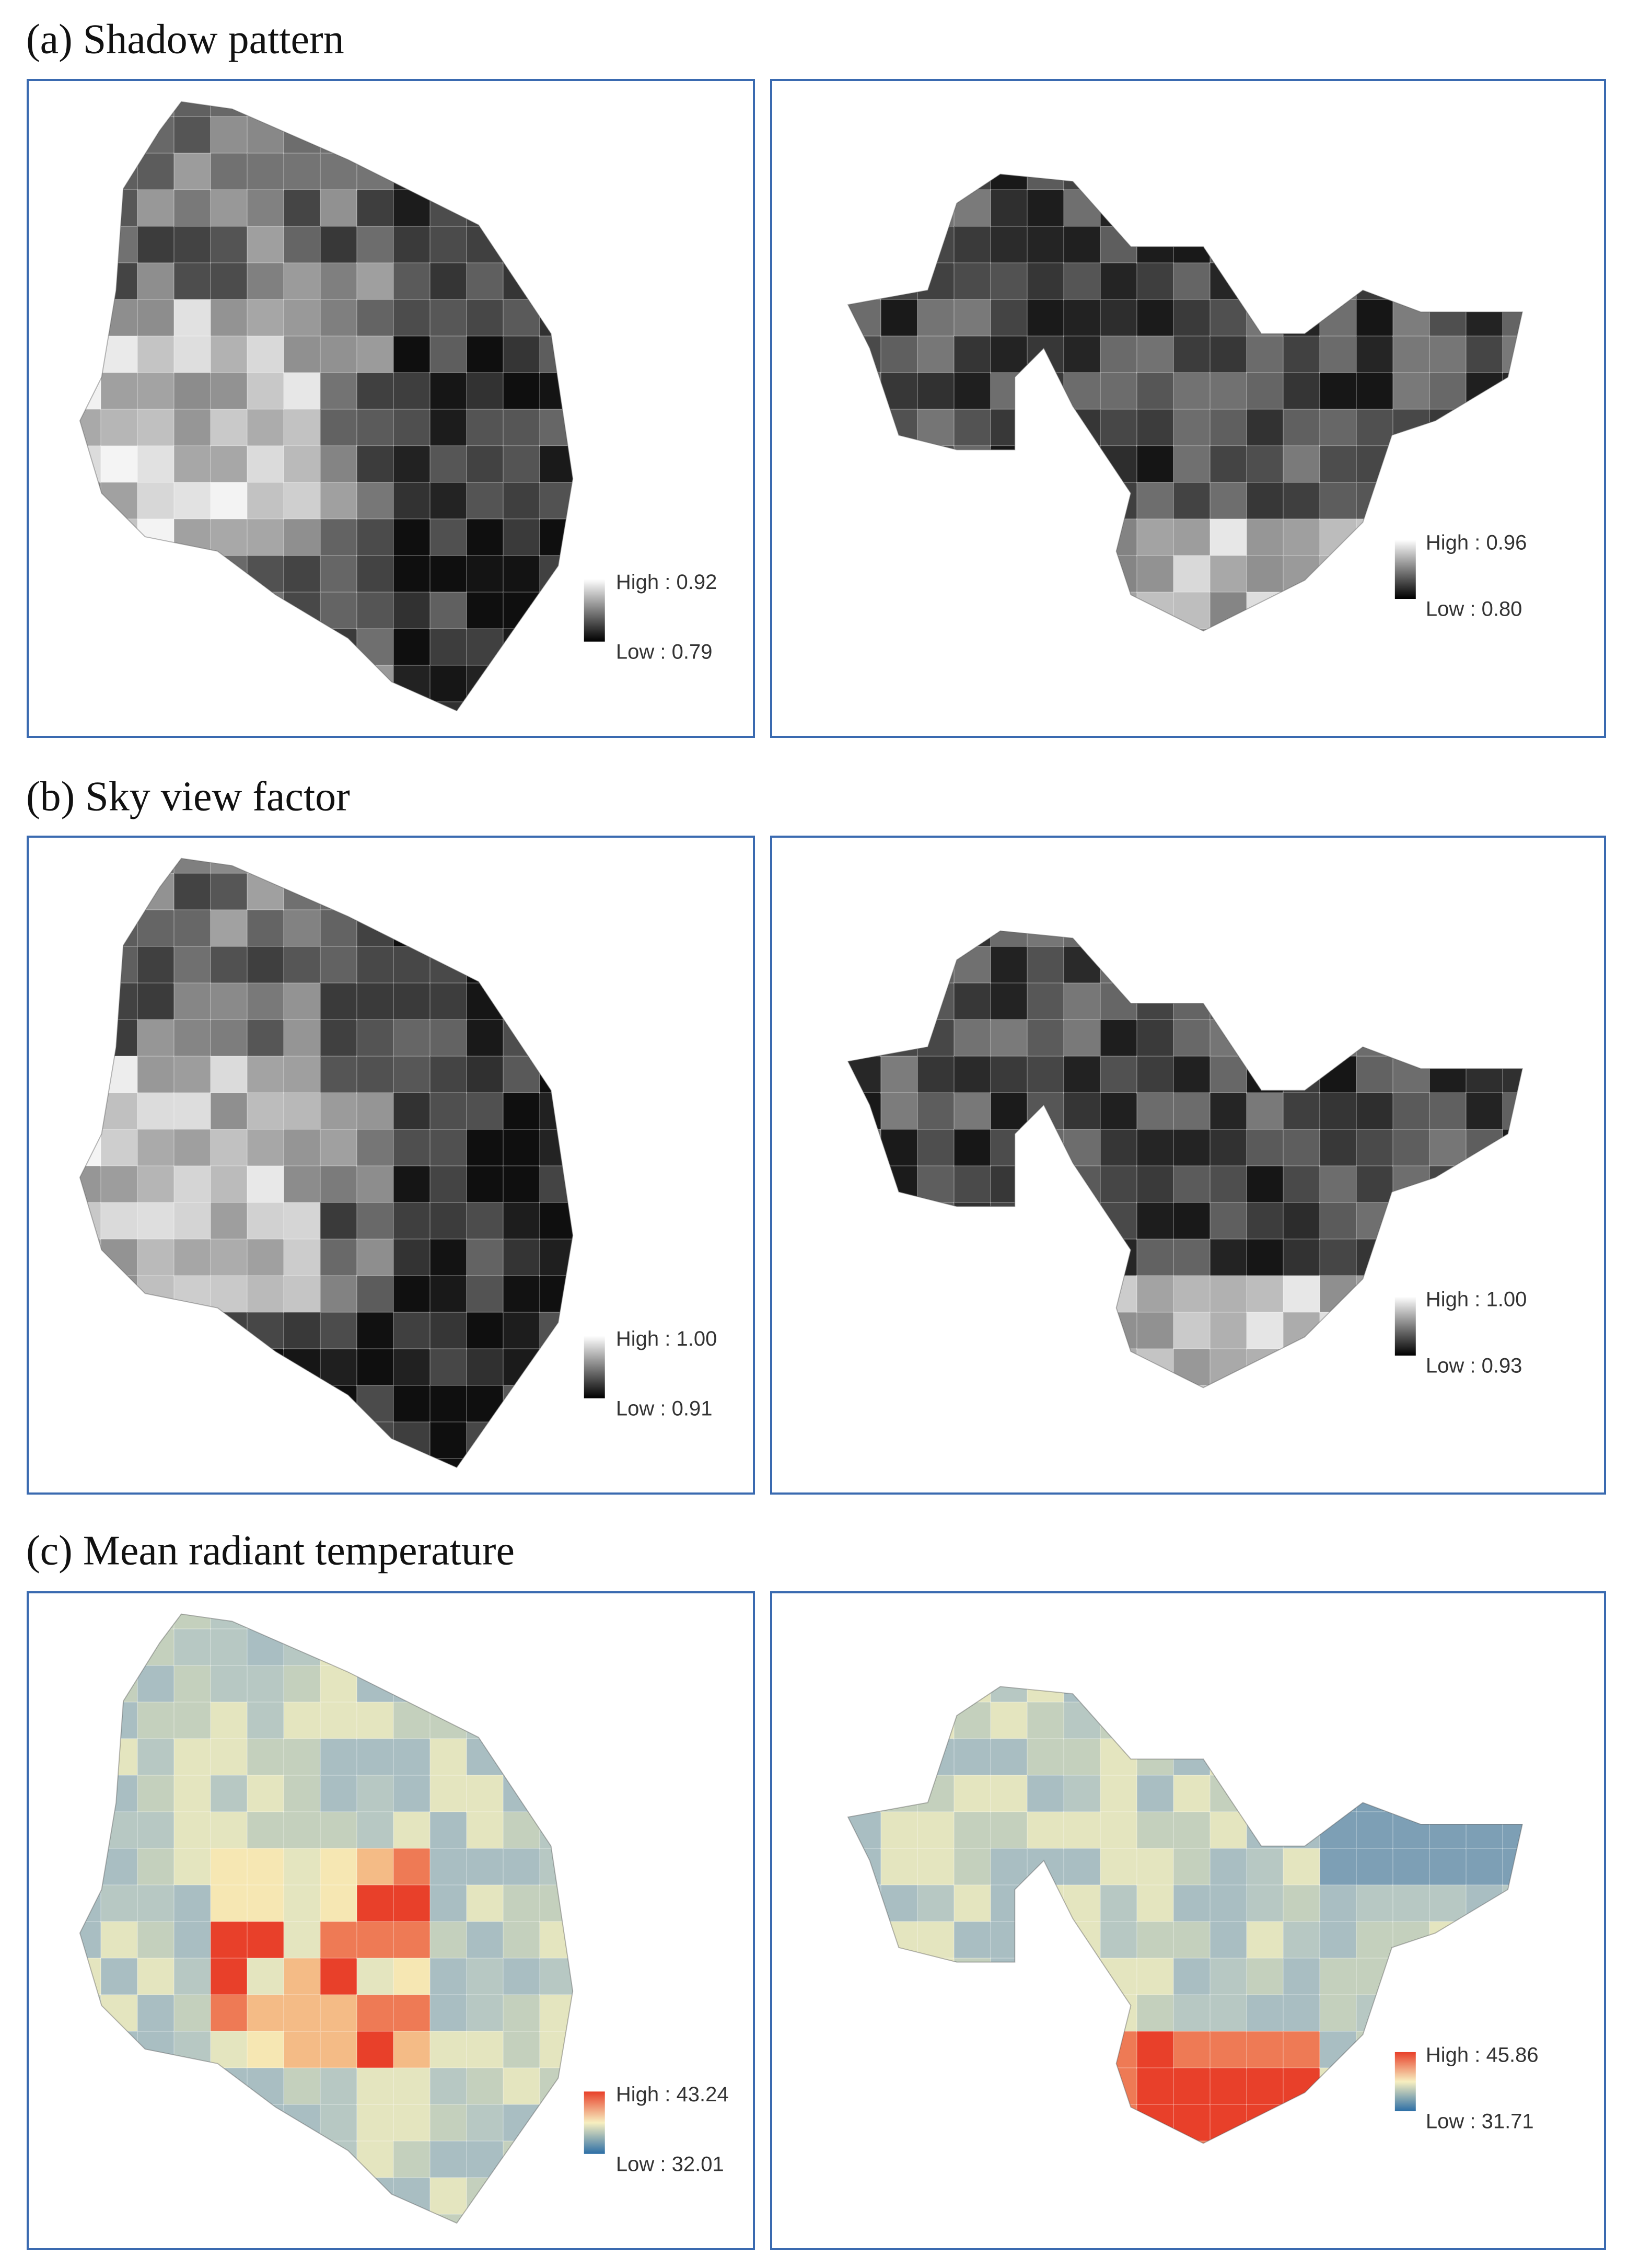  What do you see at coordinates (1474, 609) in the screenshot?
I see `legend-low: Low : 0.80` at bounding box center [1474, 609].